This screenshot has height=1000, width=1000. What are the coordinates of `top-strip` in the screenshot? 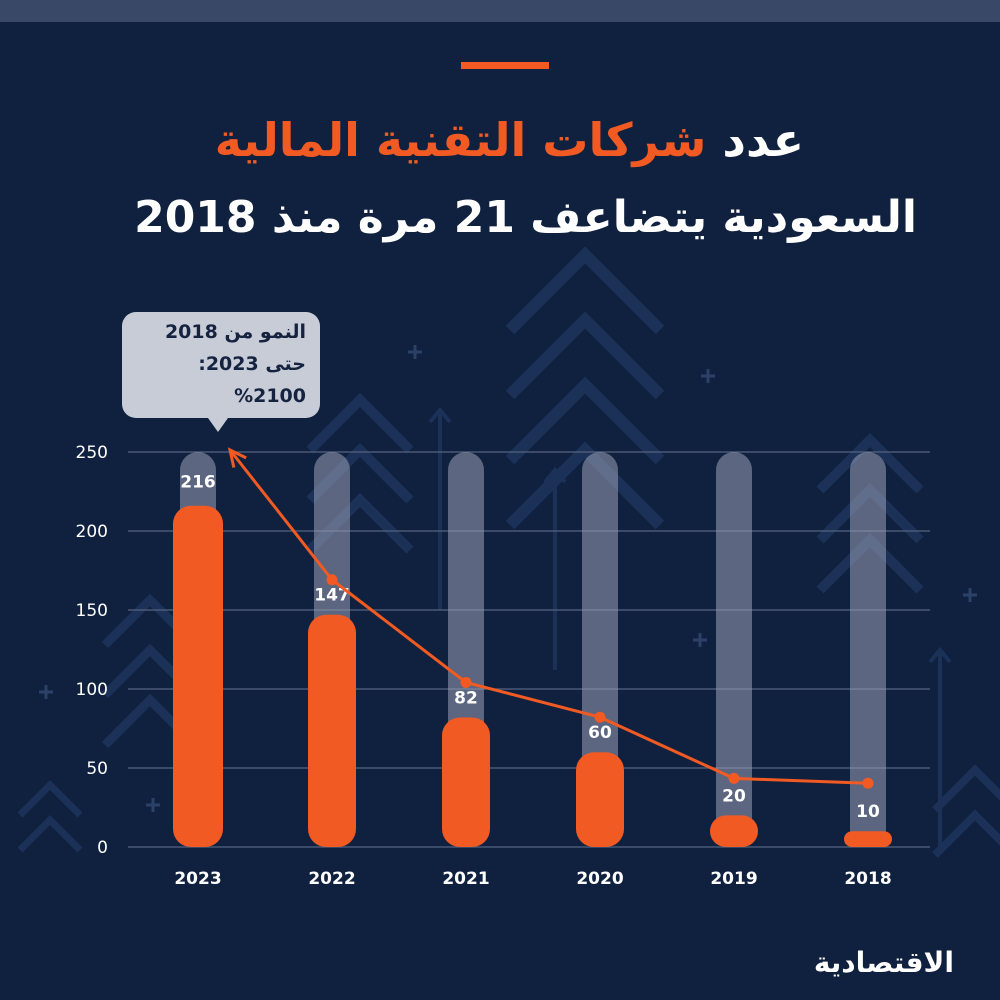 It's located at (500, 11).